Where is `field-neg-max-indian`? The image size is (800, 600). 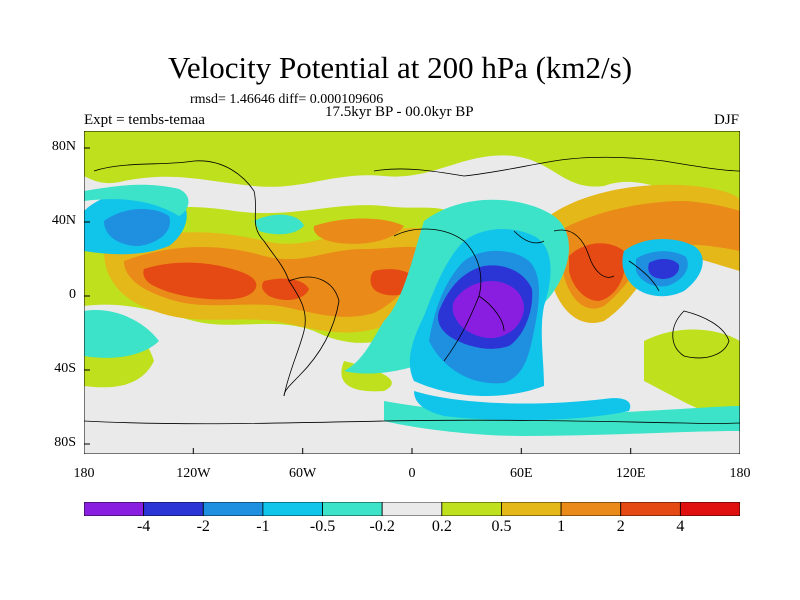
field-neg-max-indian is located at coordinates (488, 310).